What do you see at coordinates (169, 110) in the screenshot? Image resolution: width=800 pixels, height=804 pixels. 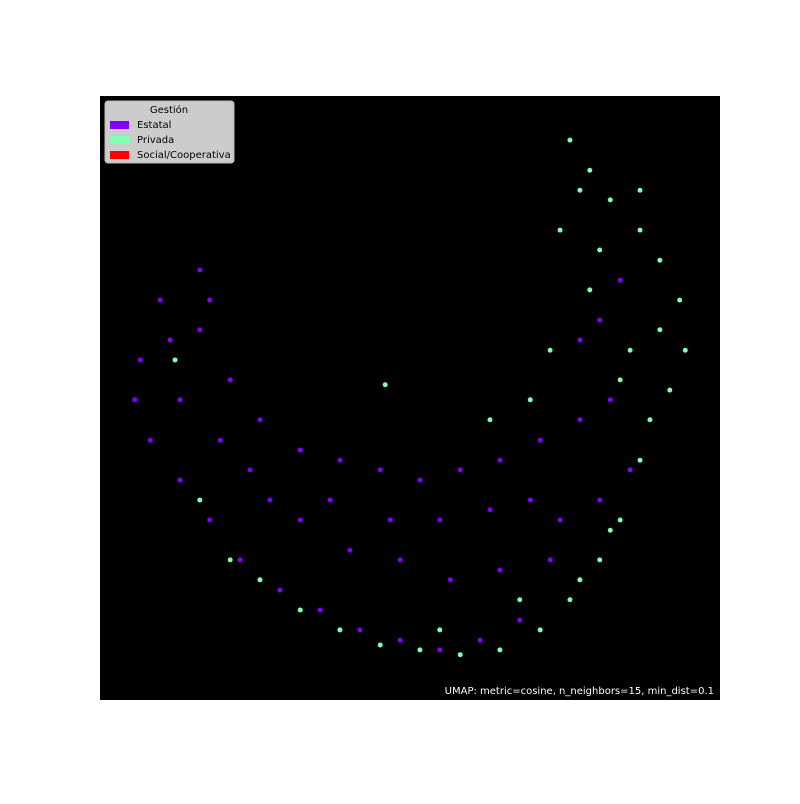 I see `legend-title: Gestión` at bounding box center [169, 110].